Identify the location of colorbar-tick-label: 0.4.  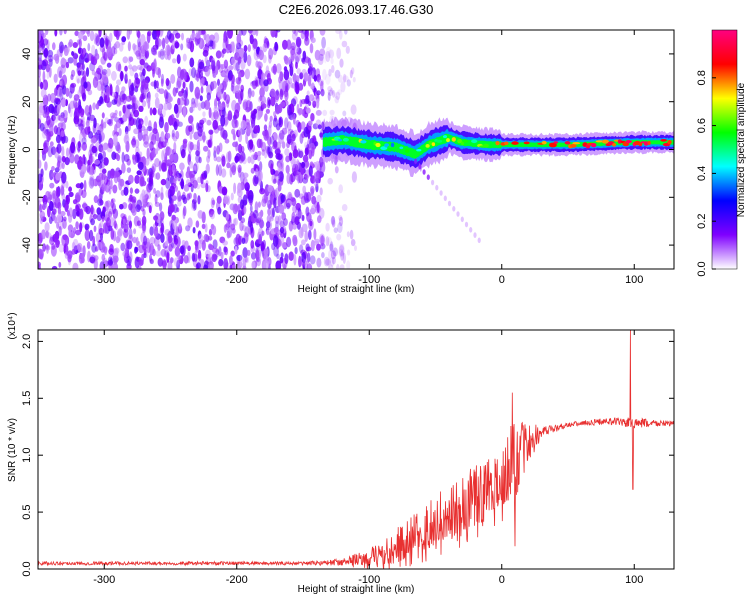
(702, 173).